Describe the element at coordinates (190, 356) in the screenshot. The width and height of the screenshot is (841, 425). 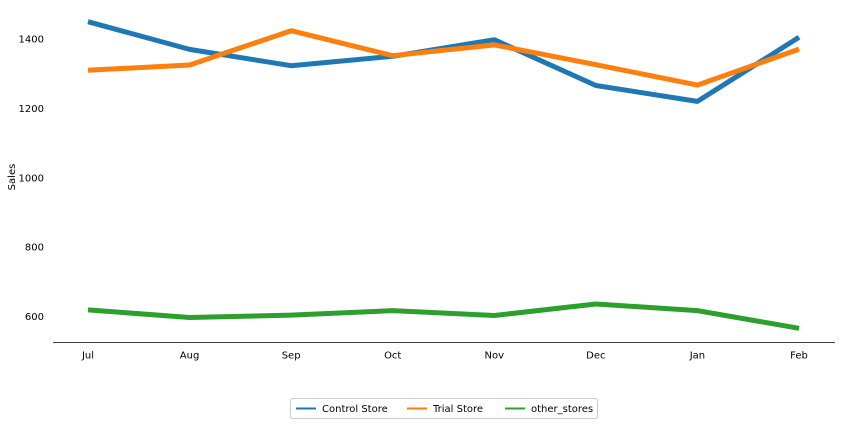
I see `x-tick-label: Aug` at that location.